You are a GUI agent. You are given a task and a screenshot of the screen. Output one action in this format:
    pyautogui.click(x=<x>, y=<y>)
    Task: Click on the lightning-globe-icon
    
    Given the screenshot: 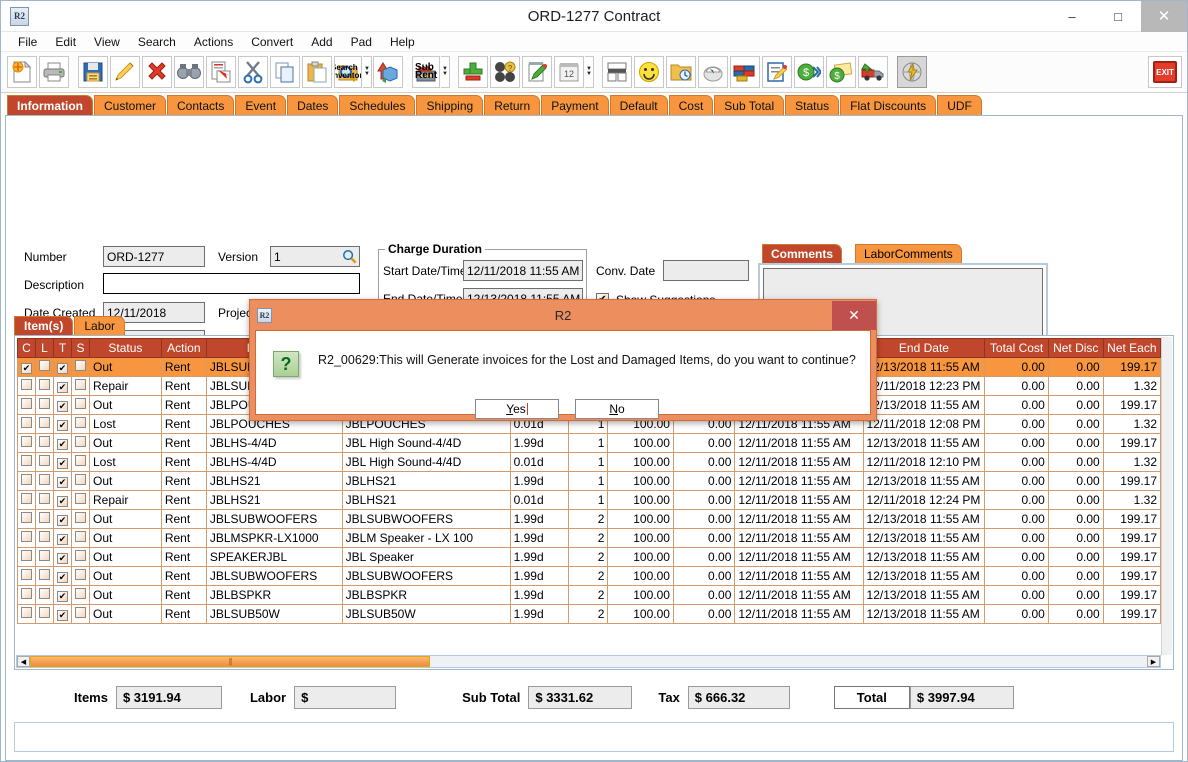 What is the action you would take?
    pyautogui.click(x=912, y=72)
    